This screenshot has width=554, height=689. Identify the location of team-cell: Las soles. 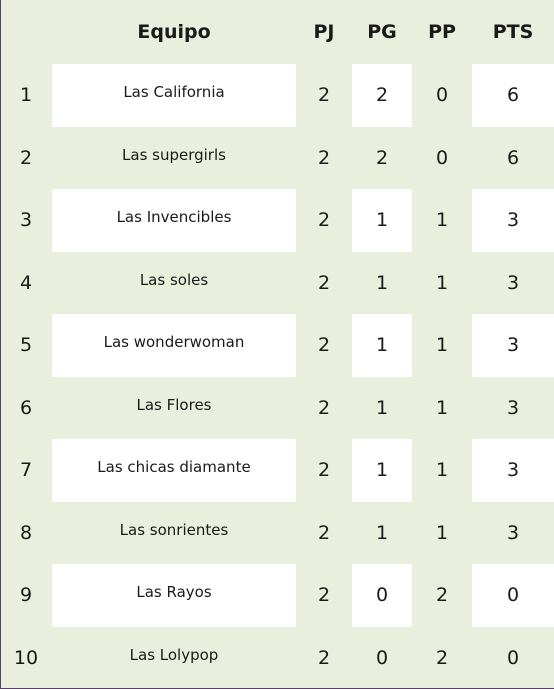
(174, 283).